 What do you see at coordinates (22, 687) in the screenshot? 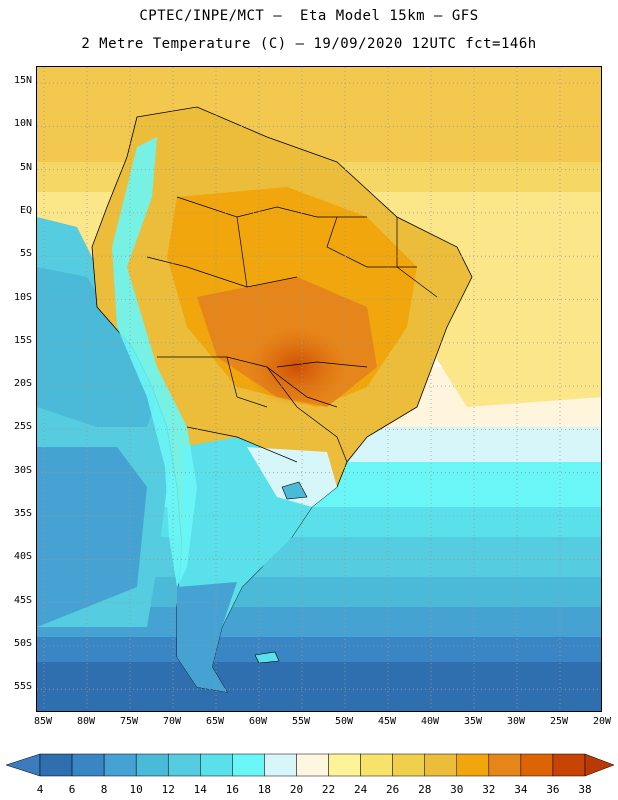
I see `lat-label-55S: 55S` at bounding box center [22, 687].